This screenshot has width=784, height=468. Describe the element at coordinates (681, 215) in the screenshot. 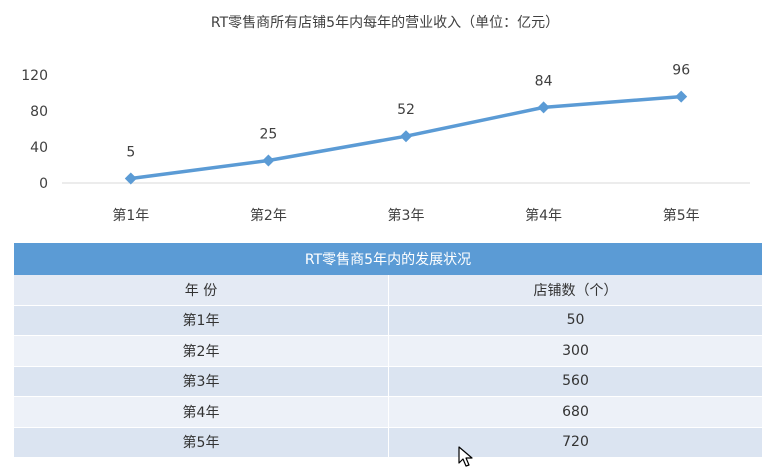

I see `x-tick-label: 第5年` at that location.